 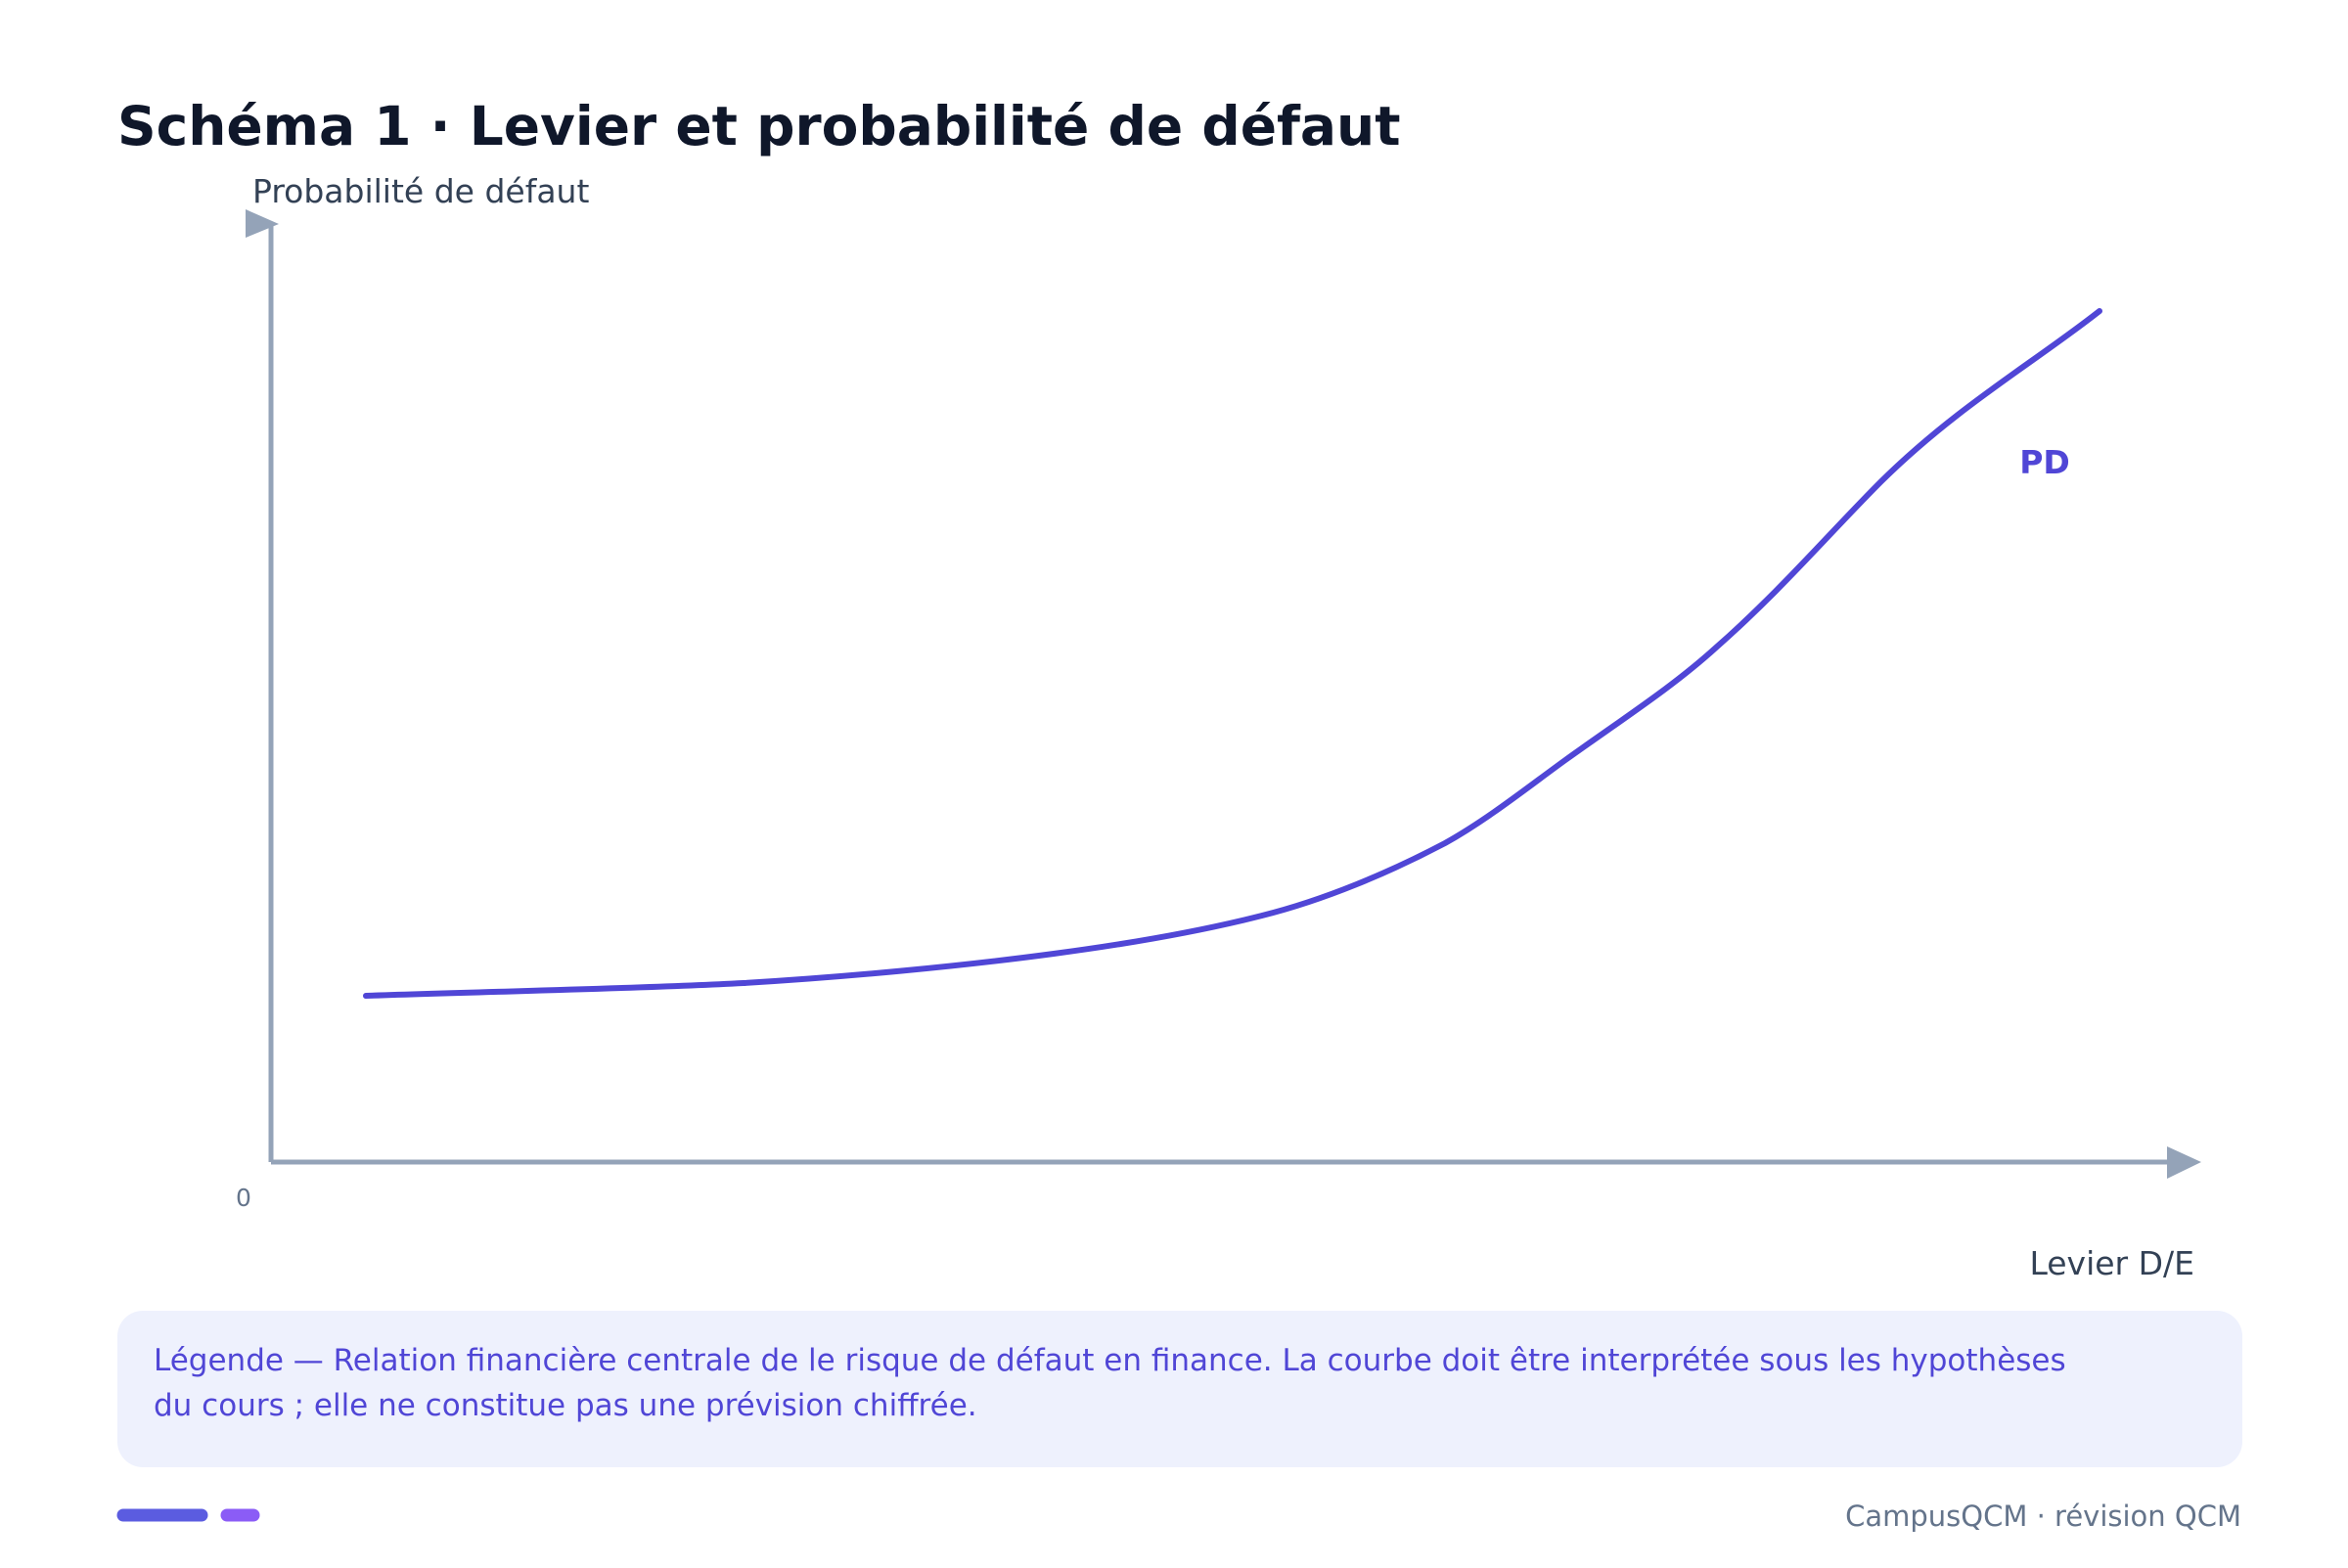 What do you see at coordinates (243, 1198) in the screenshot?
I see `origin-label: 0` at bounding box center [243, 1198].